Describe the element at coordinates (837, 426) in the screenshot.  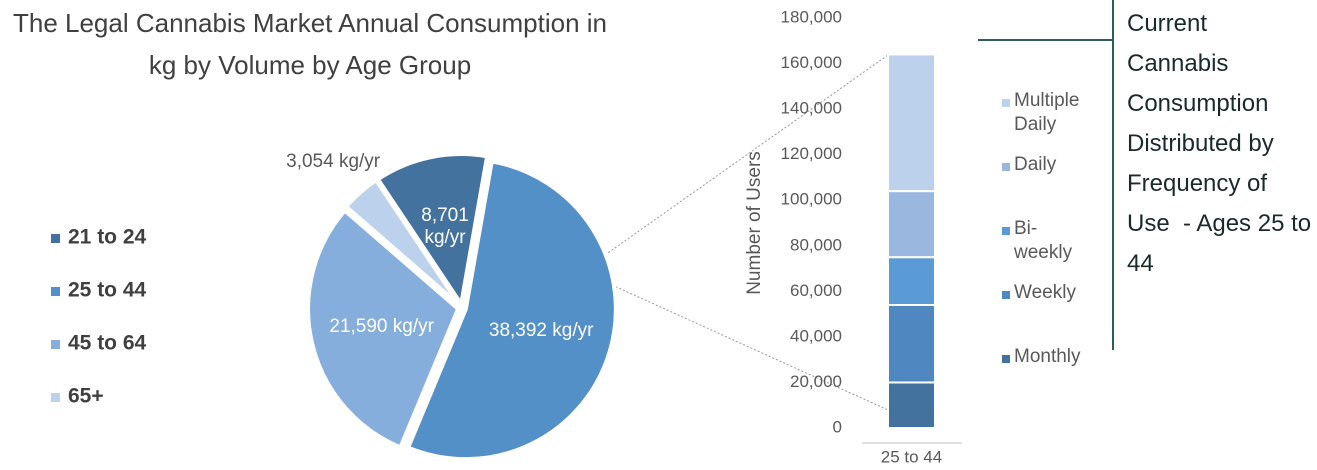
I see `y-tick-label: 0` at that location.